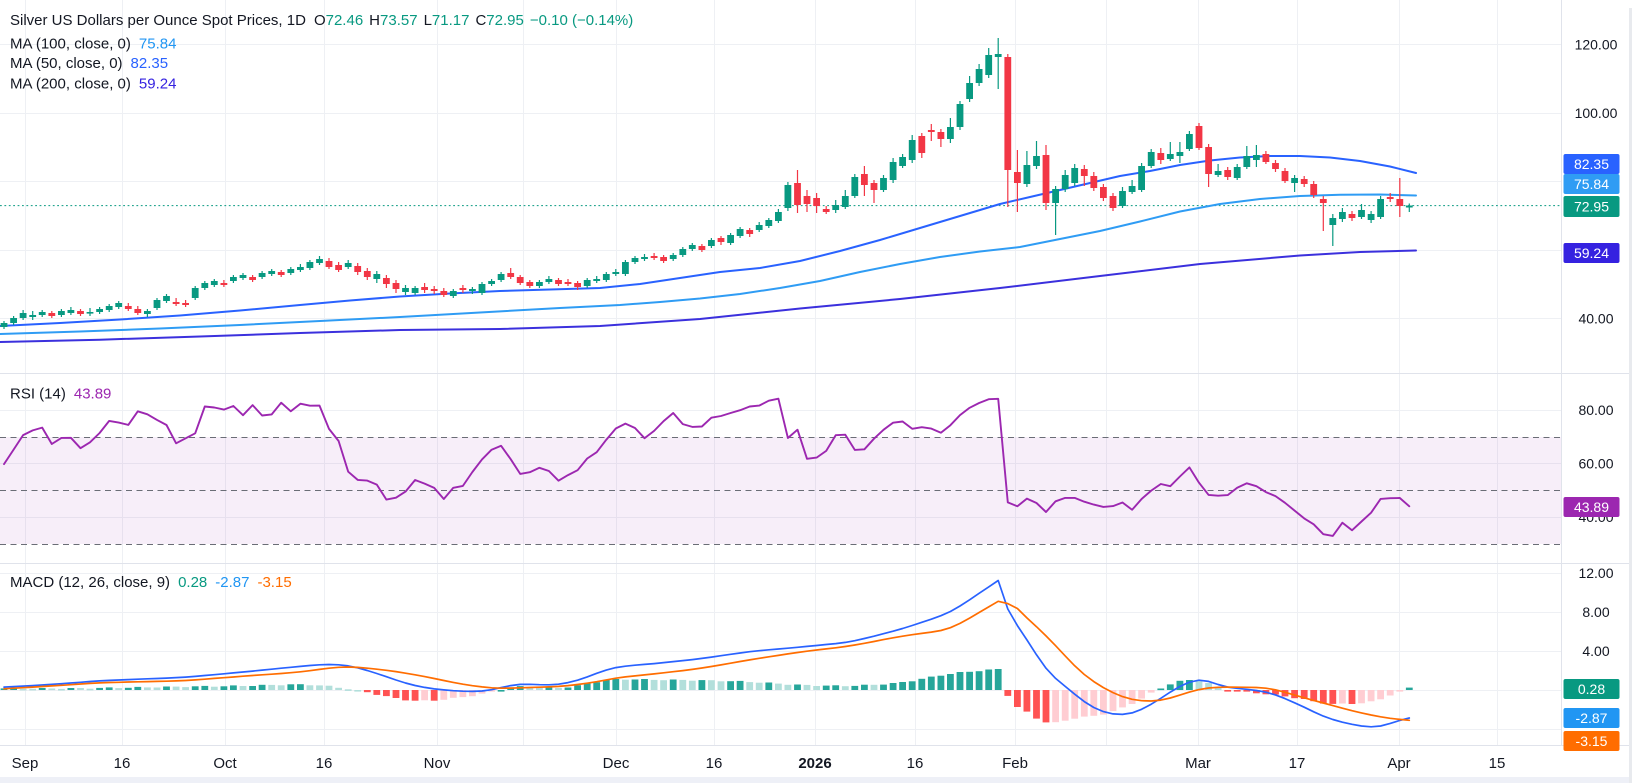  What do you see at coordinates (1595, 573) in the screenshot?
I see `svg-text: 12.00` at bounding box center [1595, 573].